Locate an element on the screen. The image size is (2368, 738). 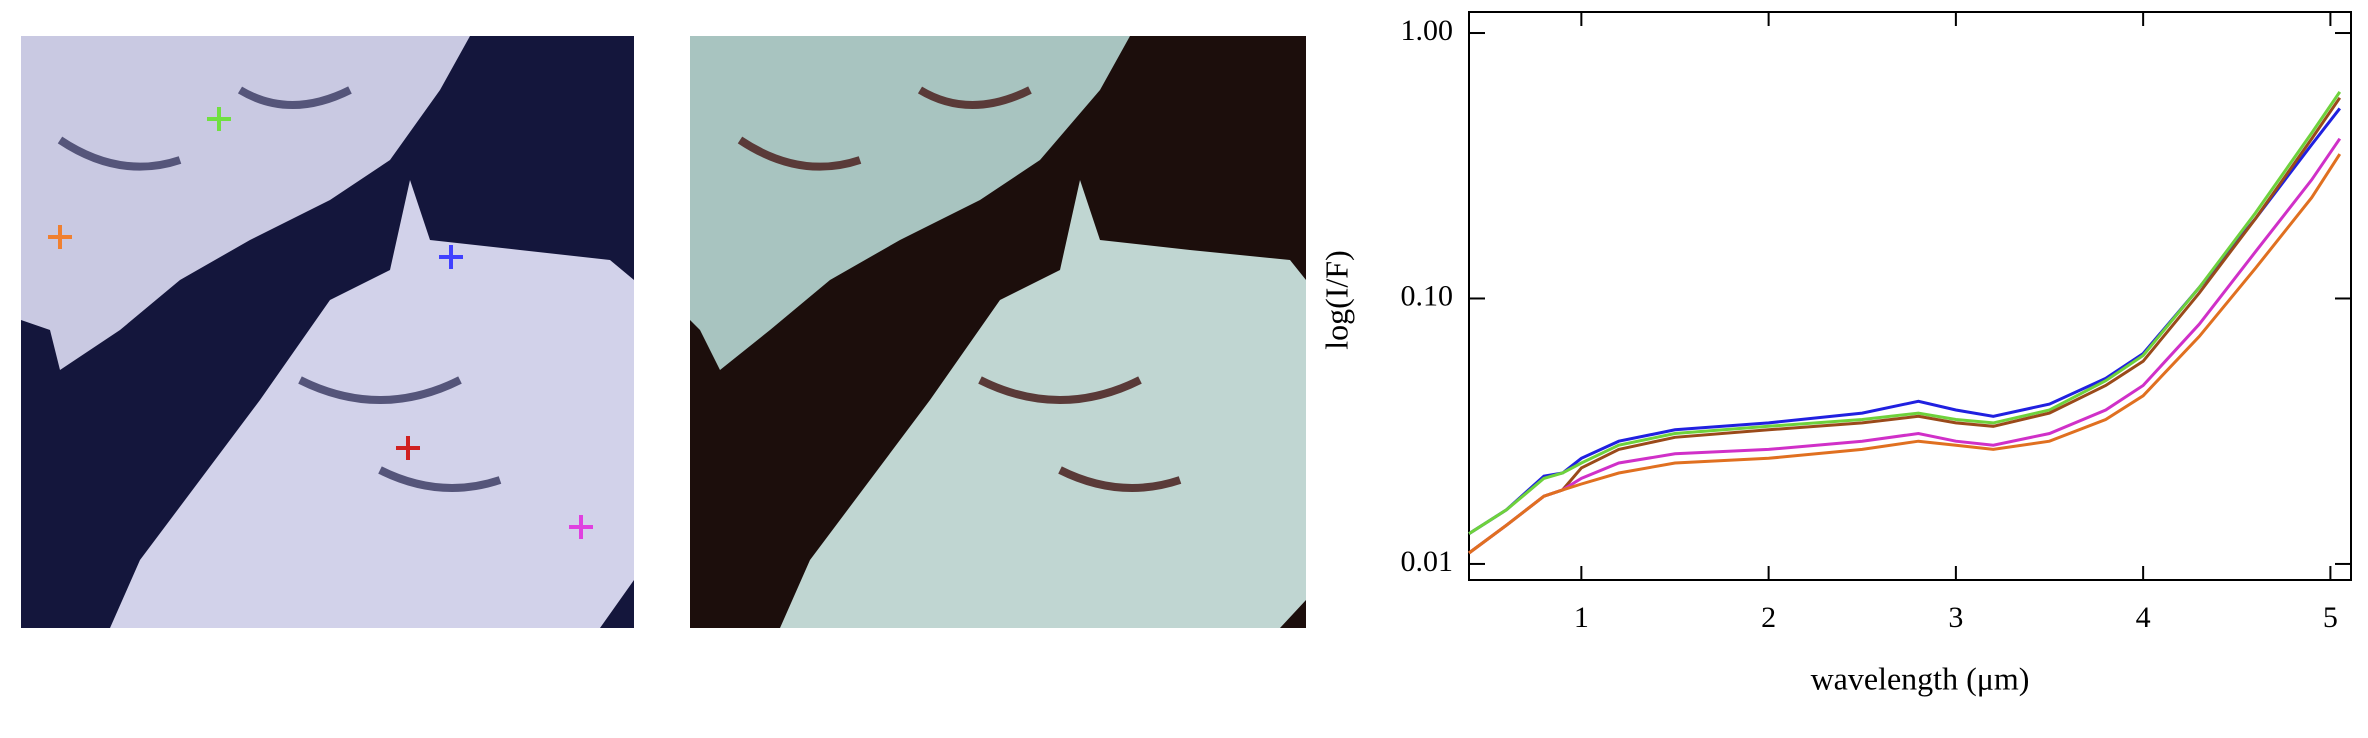
y-tick-label: 0.10 is located at coordinates (1427, 295).